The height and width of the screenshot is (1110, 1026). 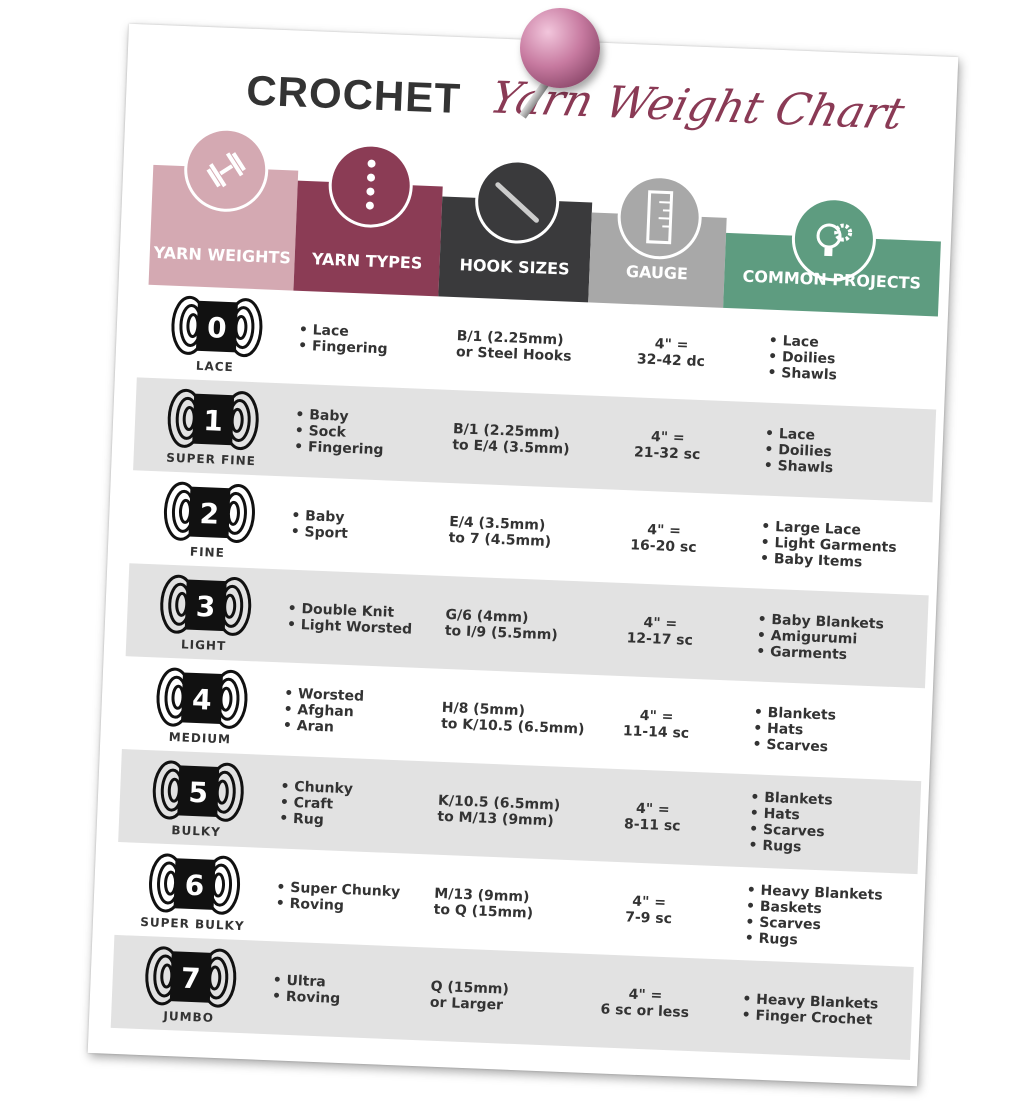 I want to click on yarn-types-cell: Double KnitLight Worsted, so click(x=362, y=619).